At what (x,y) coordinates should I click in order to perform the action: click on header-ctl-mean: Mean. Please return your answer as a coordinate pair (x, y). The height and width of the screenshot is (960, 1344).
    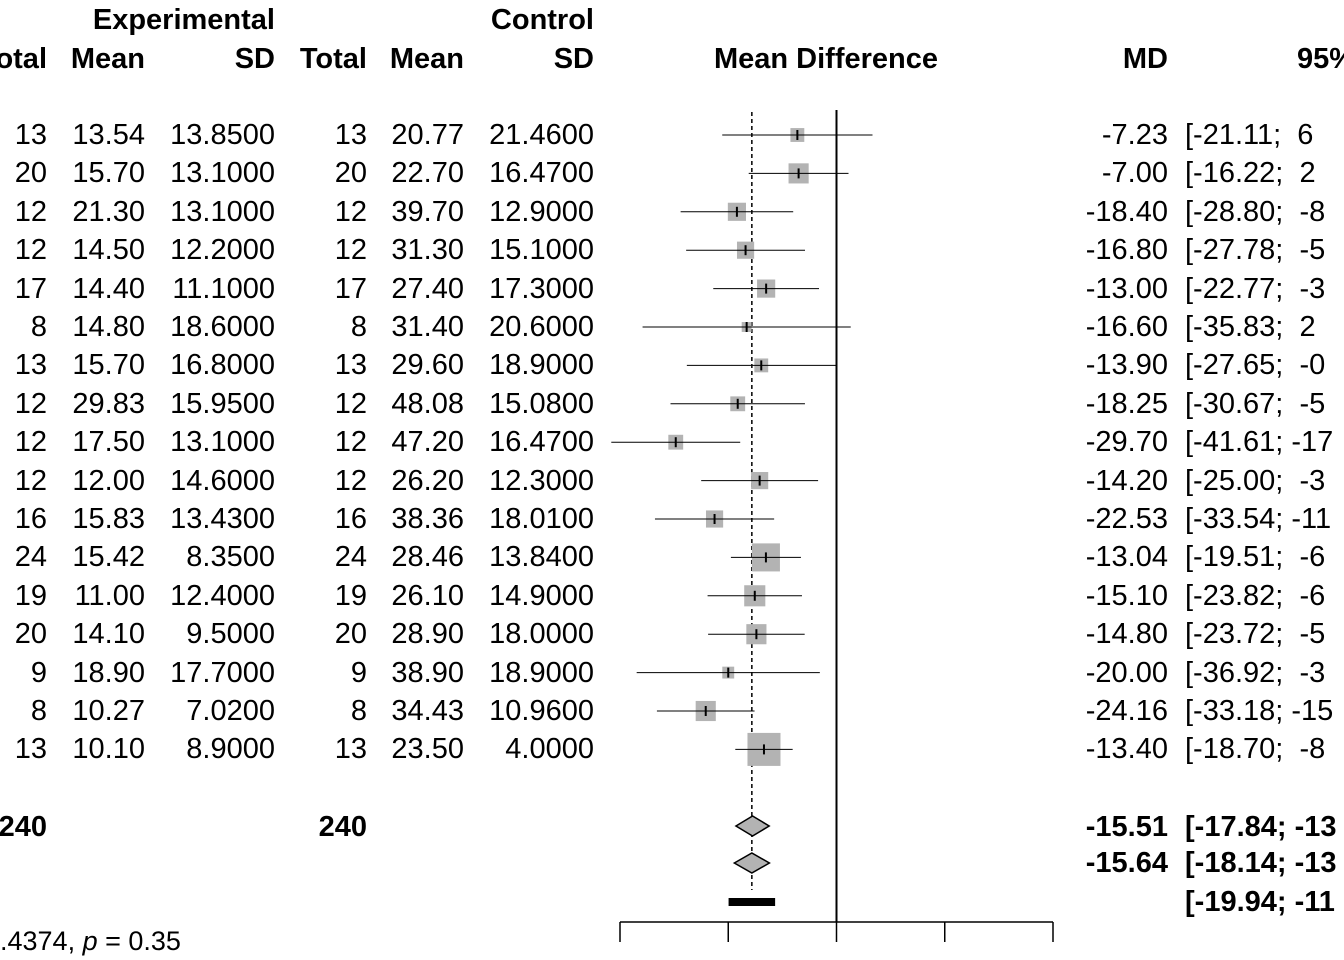
    Looking at the image, I should click on (426, 59).